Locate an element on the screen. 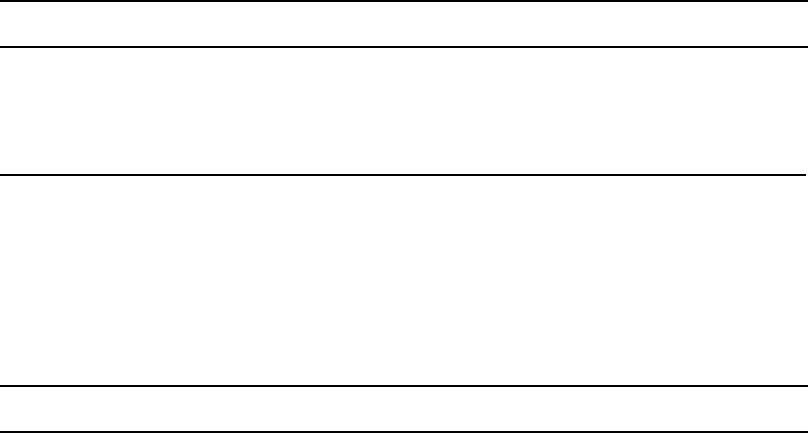  header-rule is located at coordinates (404, 47).